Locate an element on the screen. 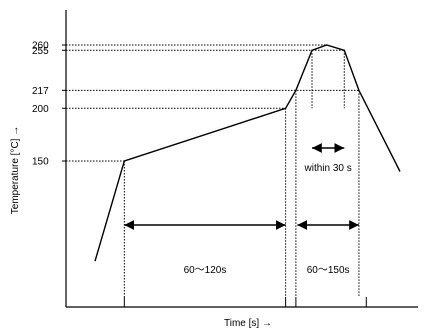 This screenshot has height=333, width=433. annotation-label-bg is located at coordinates (327, 168).